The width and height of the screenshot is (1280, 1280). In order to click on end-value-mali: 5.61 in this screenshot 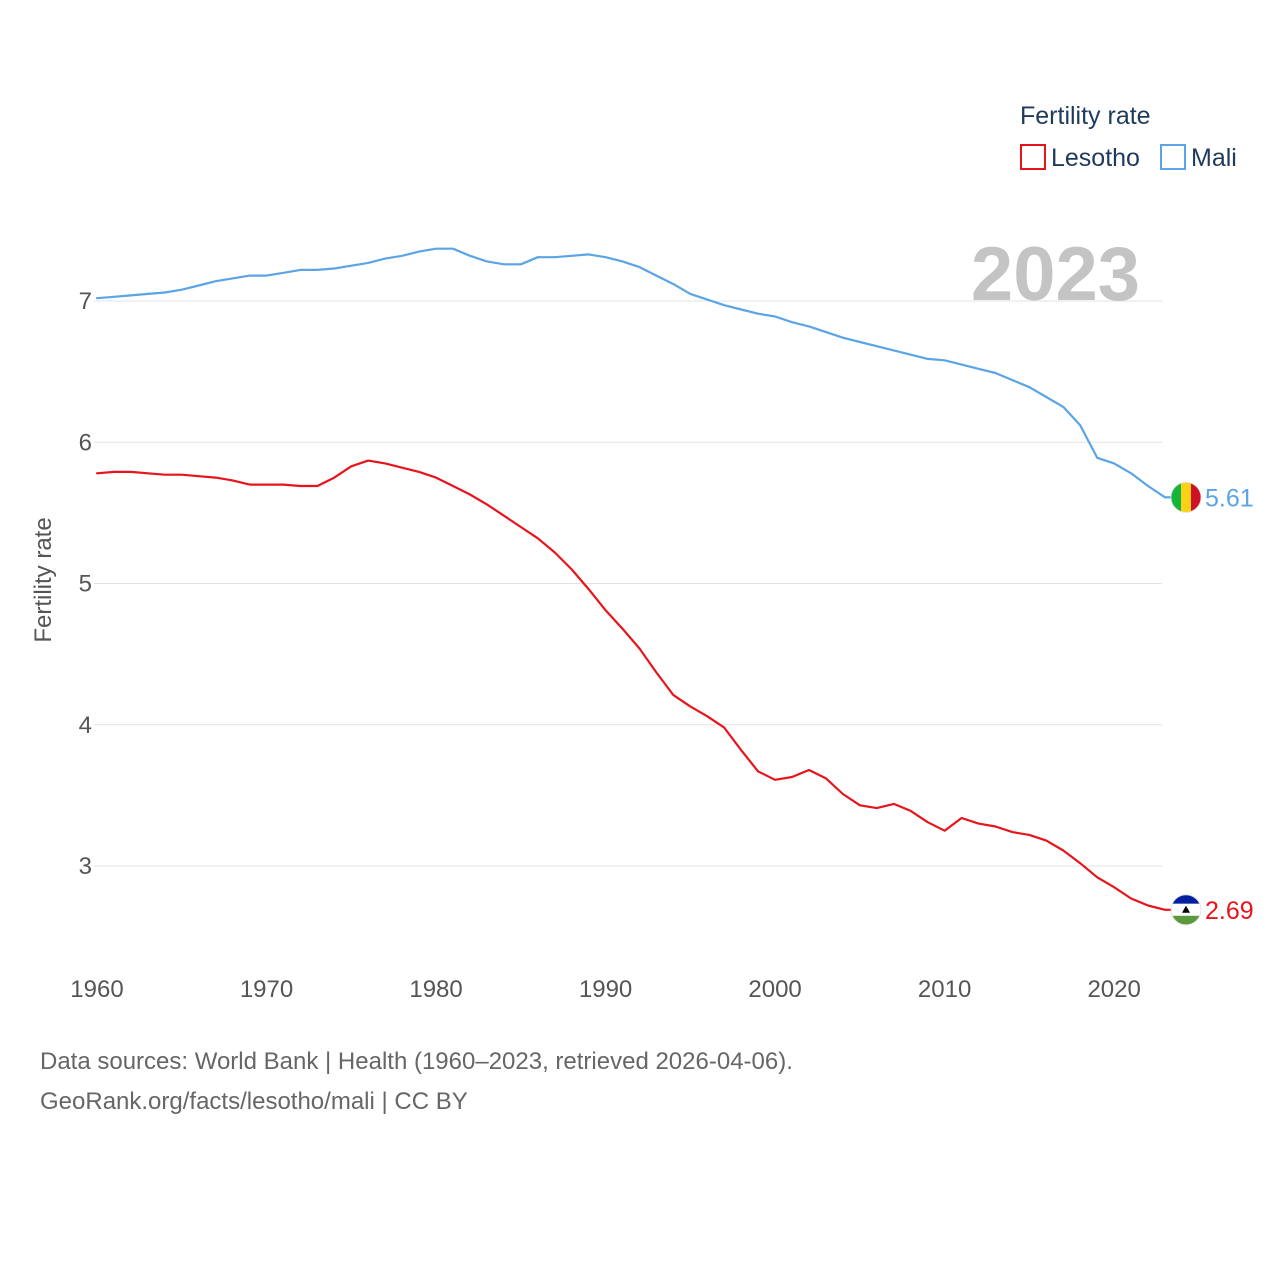, I will do `click(1229, 498)`.